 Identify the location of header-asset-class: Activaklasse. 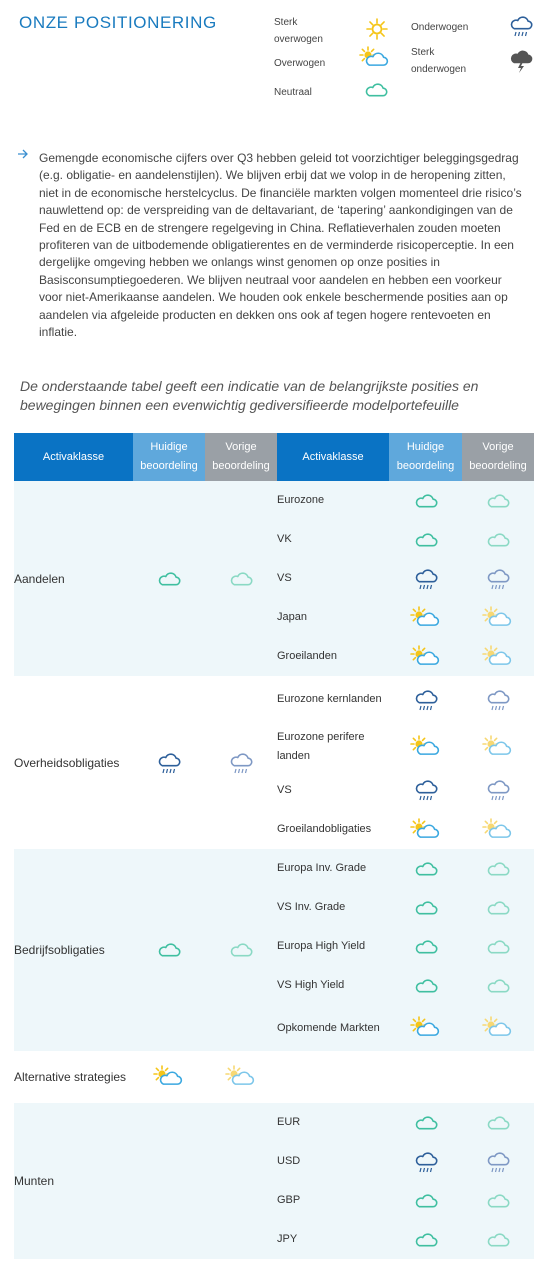
(73, 457).